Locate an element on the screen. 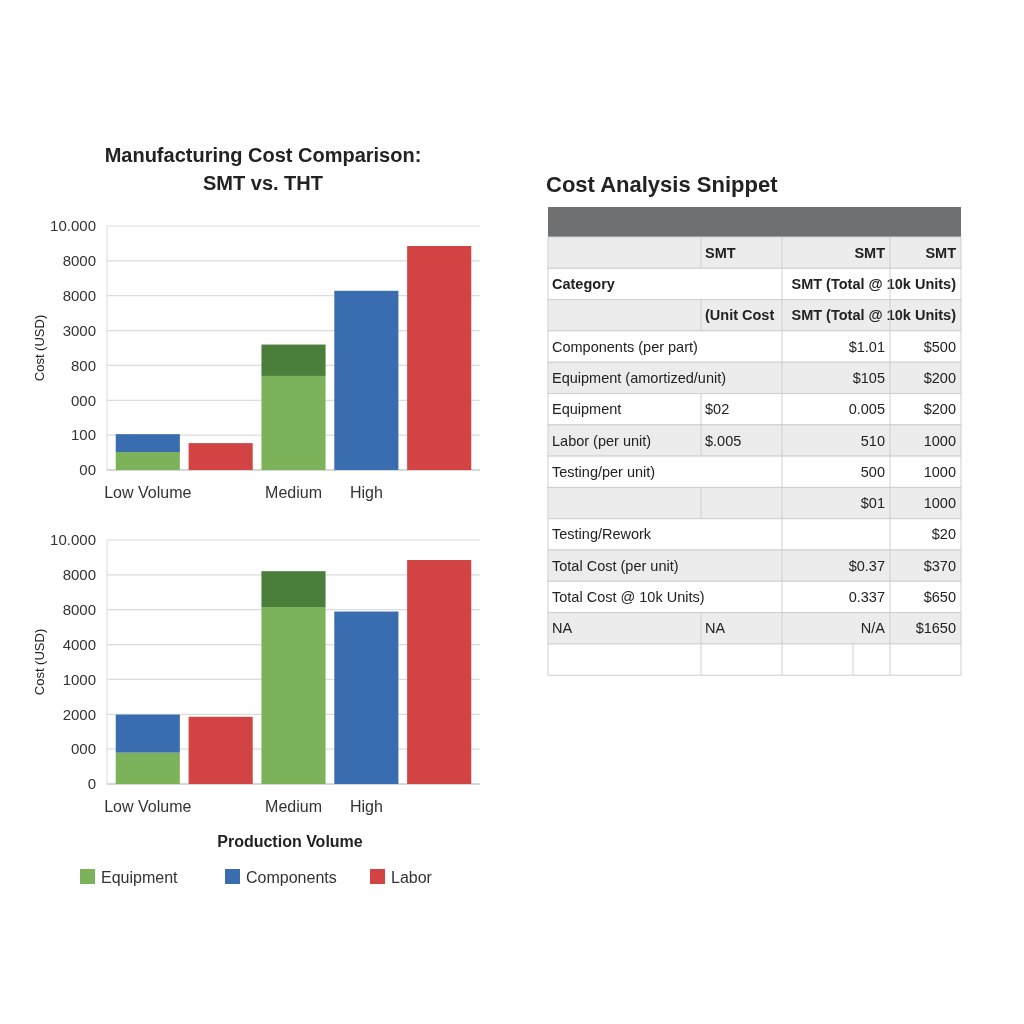 Image resolution: width=1024 pixels, height=1024 pixels. text: $1650 is located at coordinates (935, 628).